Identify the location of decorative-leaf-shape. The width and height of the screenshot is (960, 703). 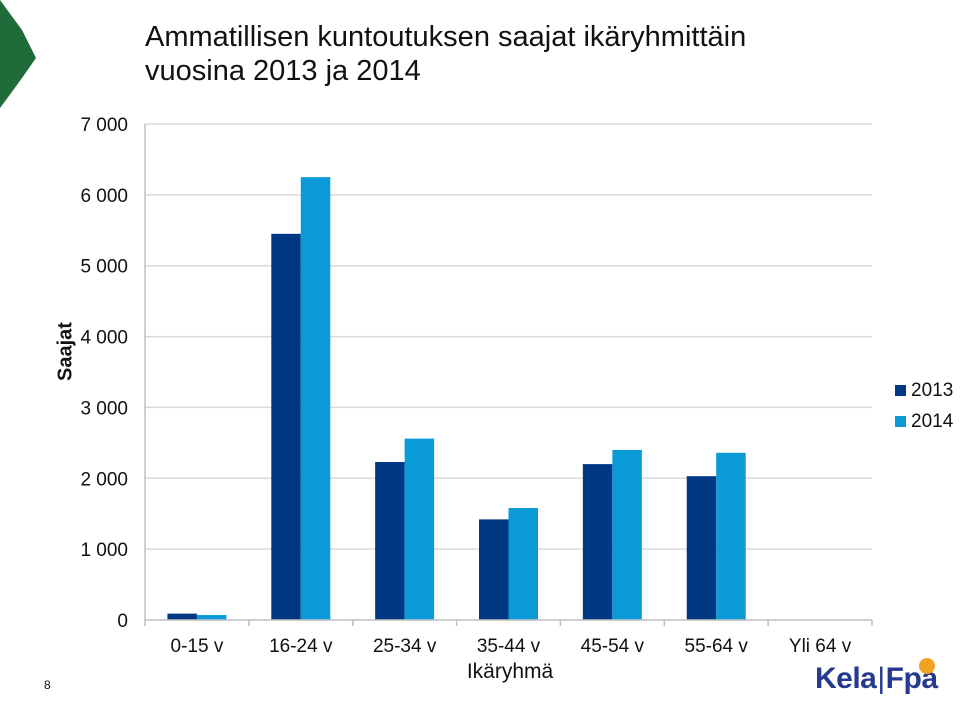
(18, 54).